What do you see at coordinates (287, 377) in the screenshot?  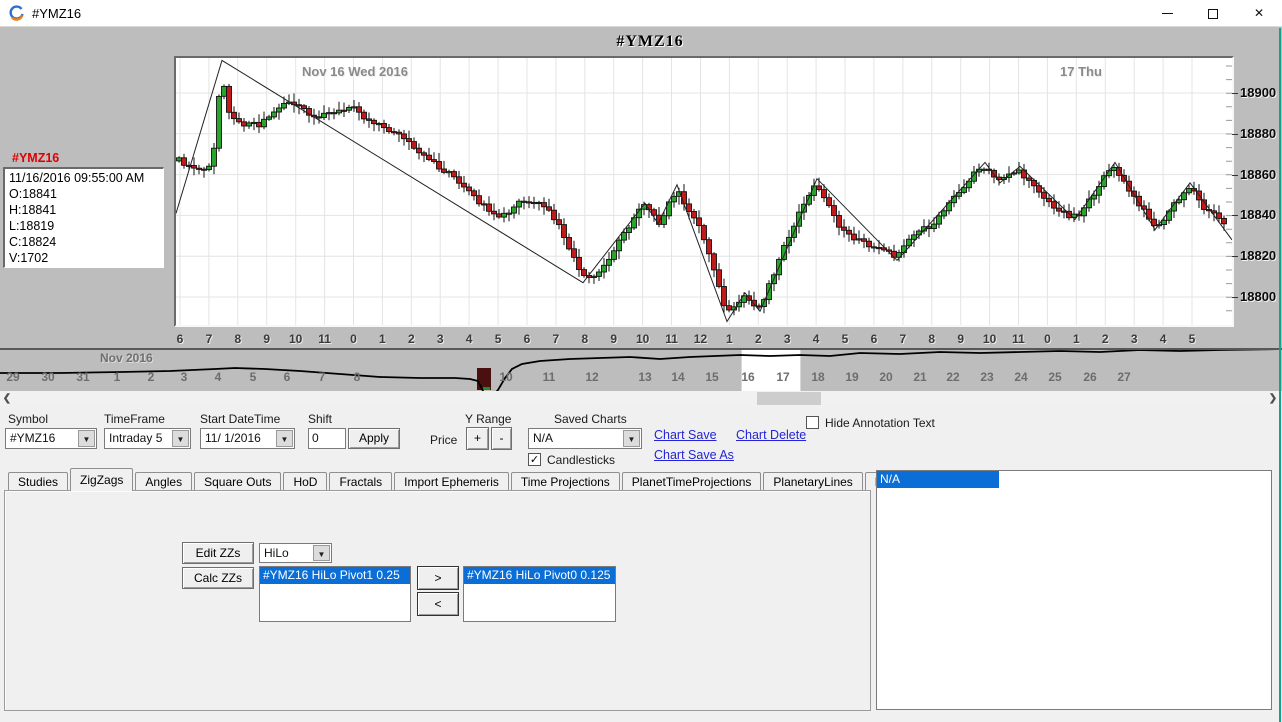 I see `day-label: 6` at bounding box center [287, 377].